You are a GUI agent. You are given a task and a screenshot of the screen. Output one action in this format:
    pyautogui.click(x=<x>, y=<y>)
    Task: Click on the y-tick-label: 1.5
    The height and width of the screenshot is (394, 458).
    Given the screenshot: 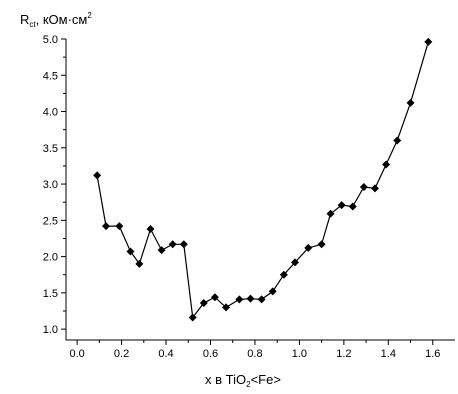 What is the action you would take?
    pyautogui.click(x=50, y=294)
    